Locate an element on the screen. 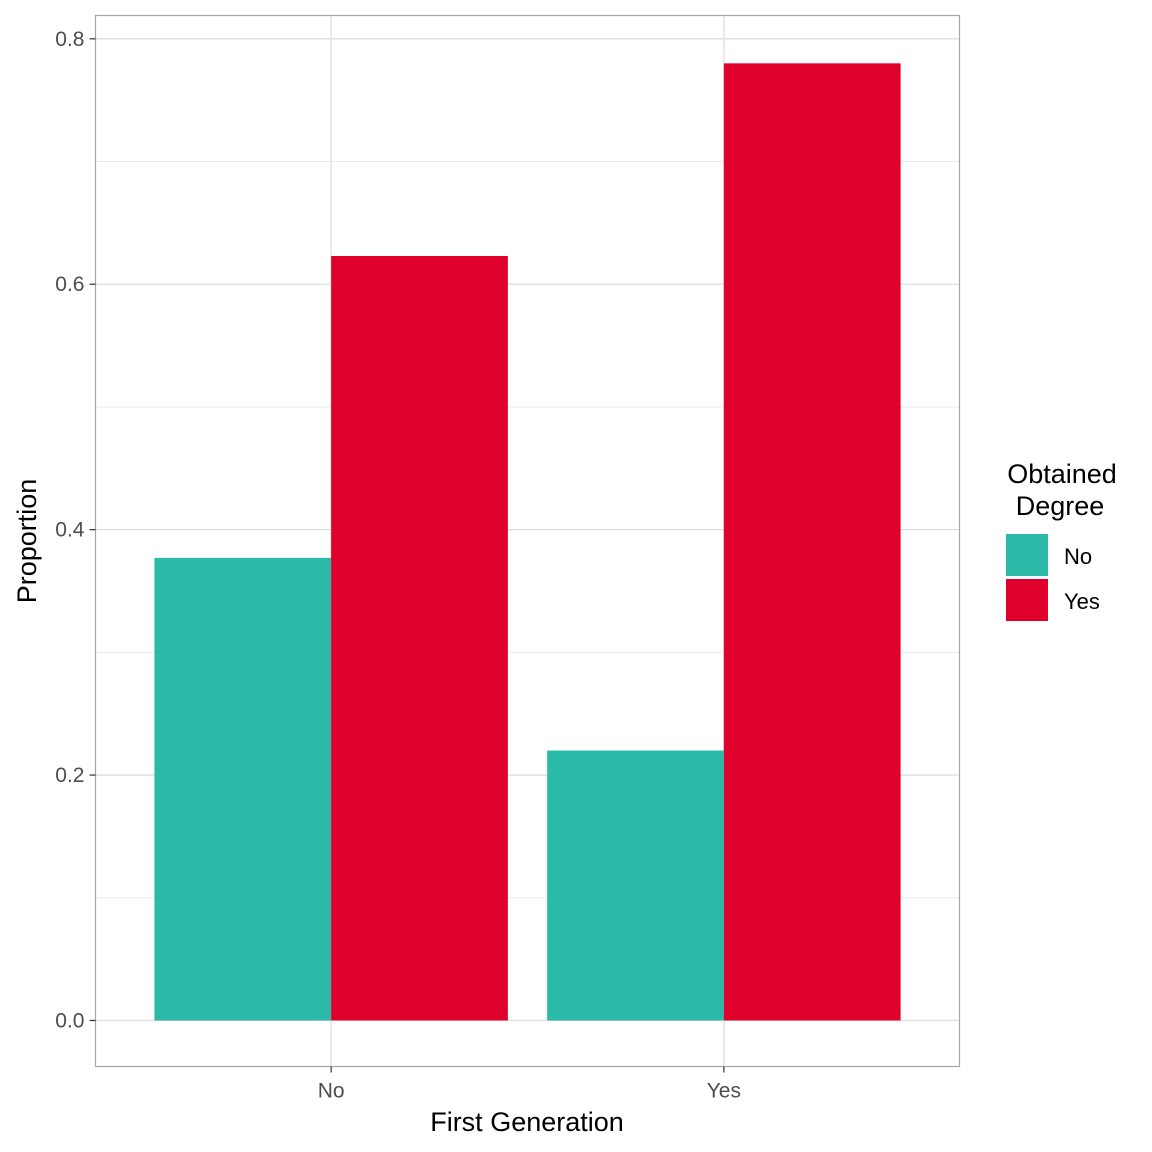 Image resolution: width=1152 pixels, height=1152 pixels. bar-yes-yes is located at coordinates (812, 542).